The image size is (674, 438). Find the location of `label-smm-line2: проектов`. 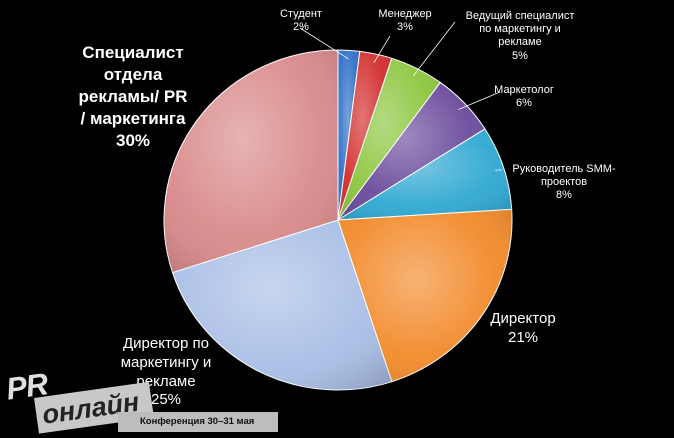

label-smm-line2: проектов is located at coordinates (564, 182).